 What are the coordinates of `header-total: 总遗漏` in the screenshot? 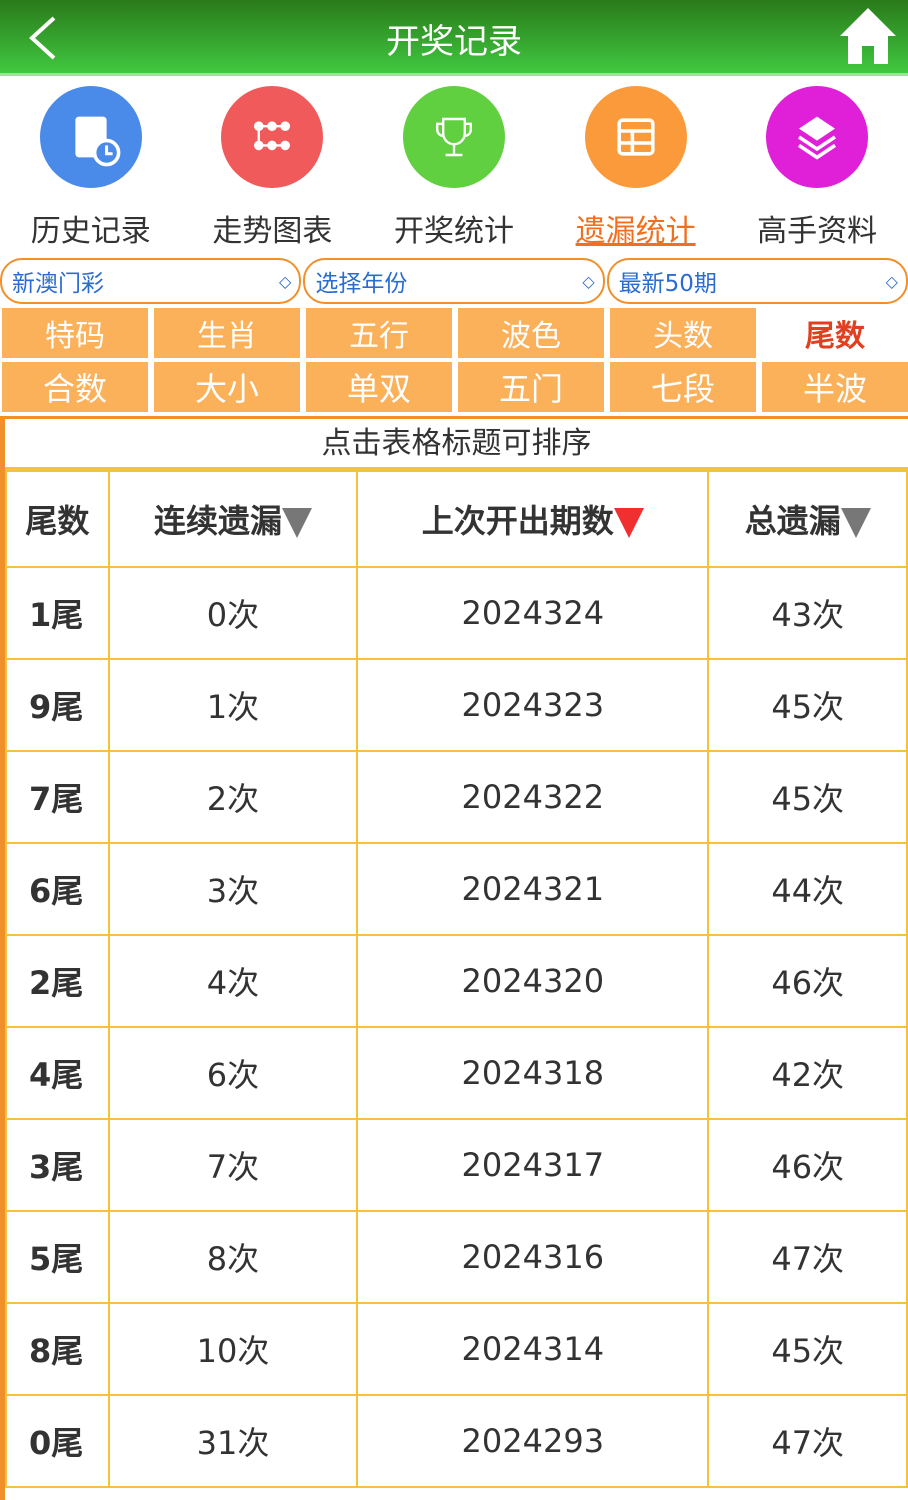 It's located at (807, 519).